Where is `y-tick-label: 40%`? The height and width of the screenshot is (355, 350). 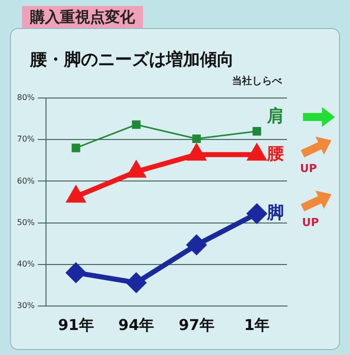 y-tick-label: 40% is located at coordinates (26, 263).